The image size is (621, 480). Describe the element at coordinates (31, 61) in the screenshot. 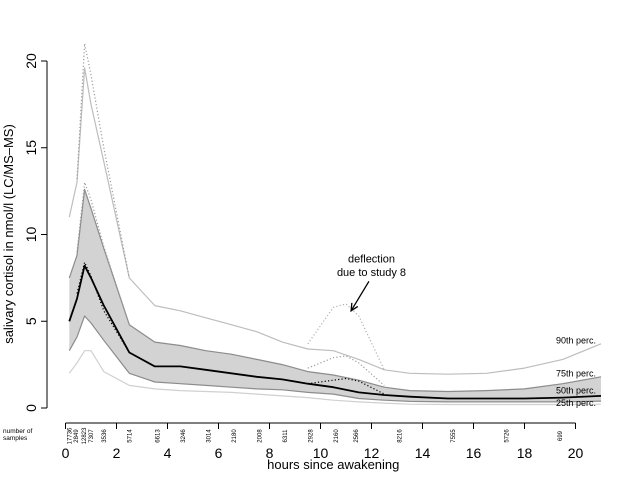

I see `y-tick-label: 20` at that location.